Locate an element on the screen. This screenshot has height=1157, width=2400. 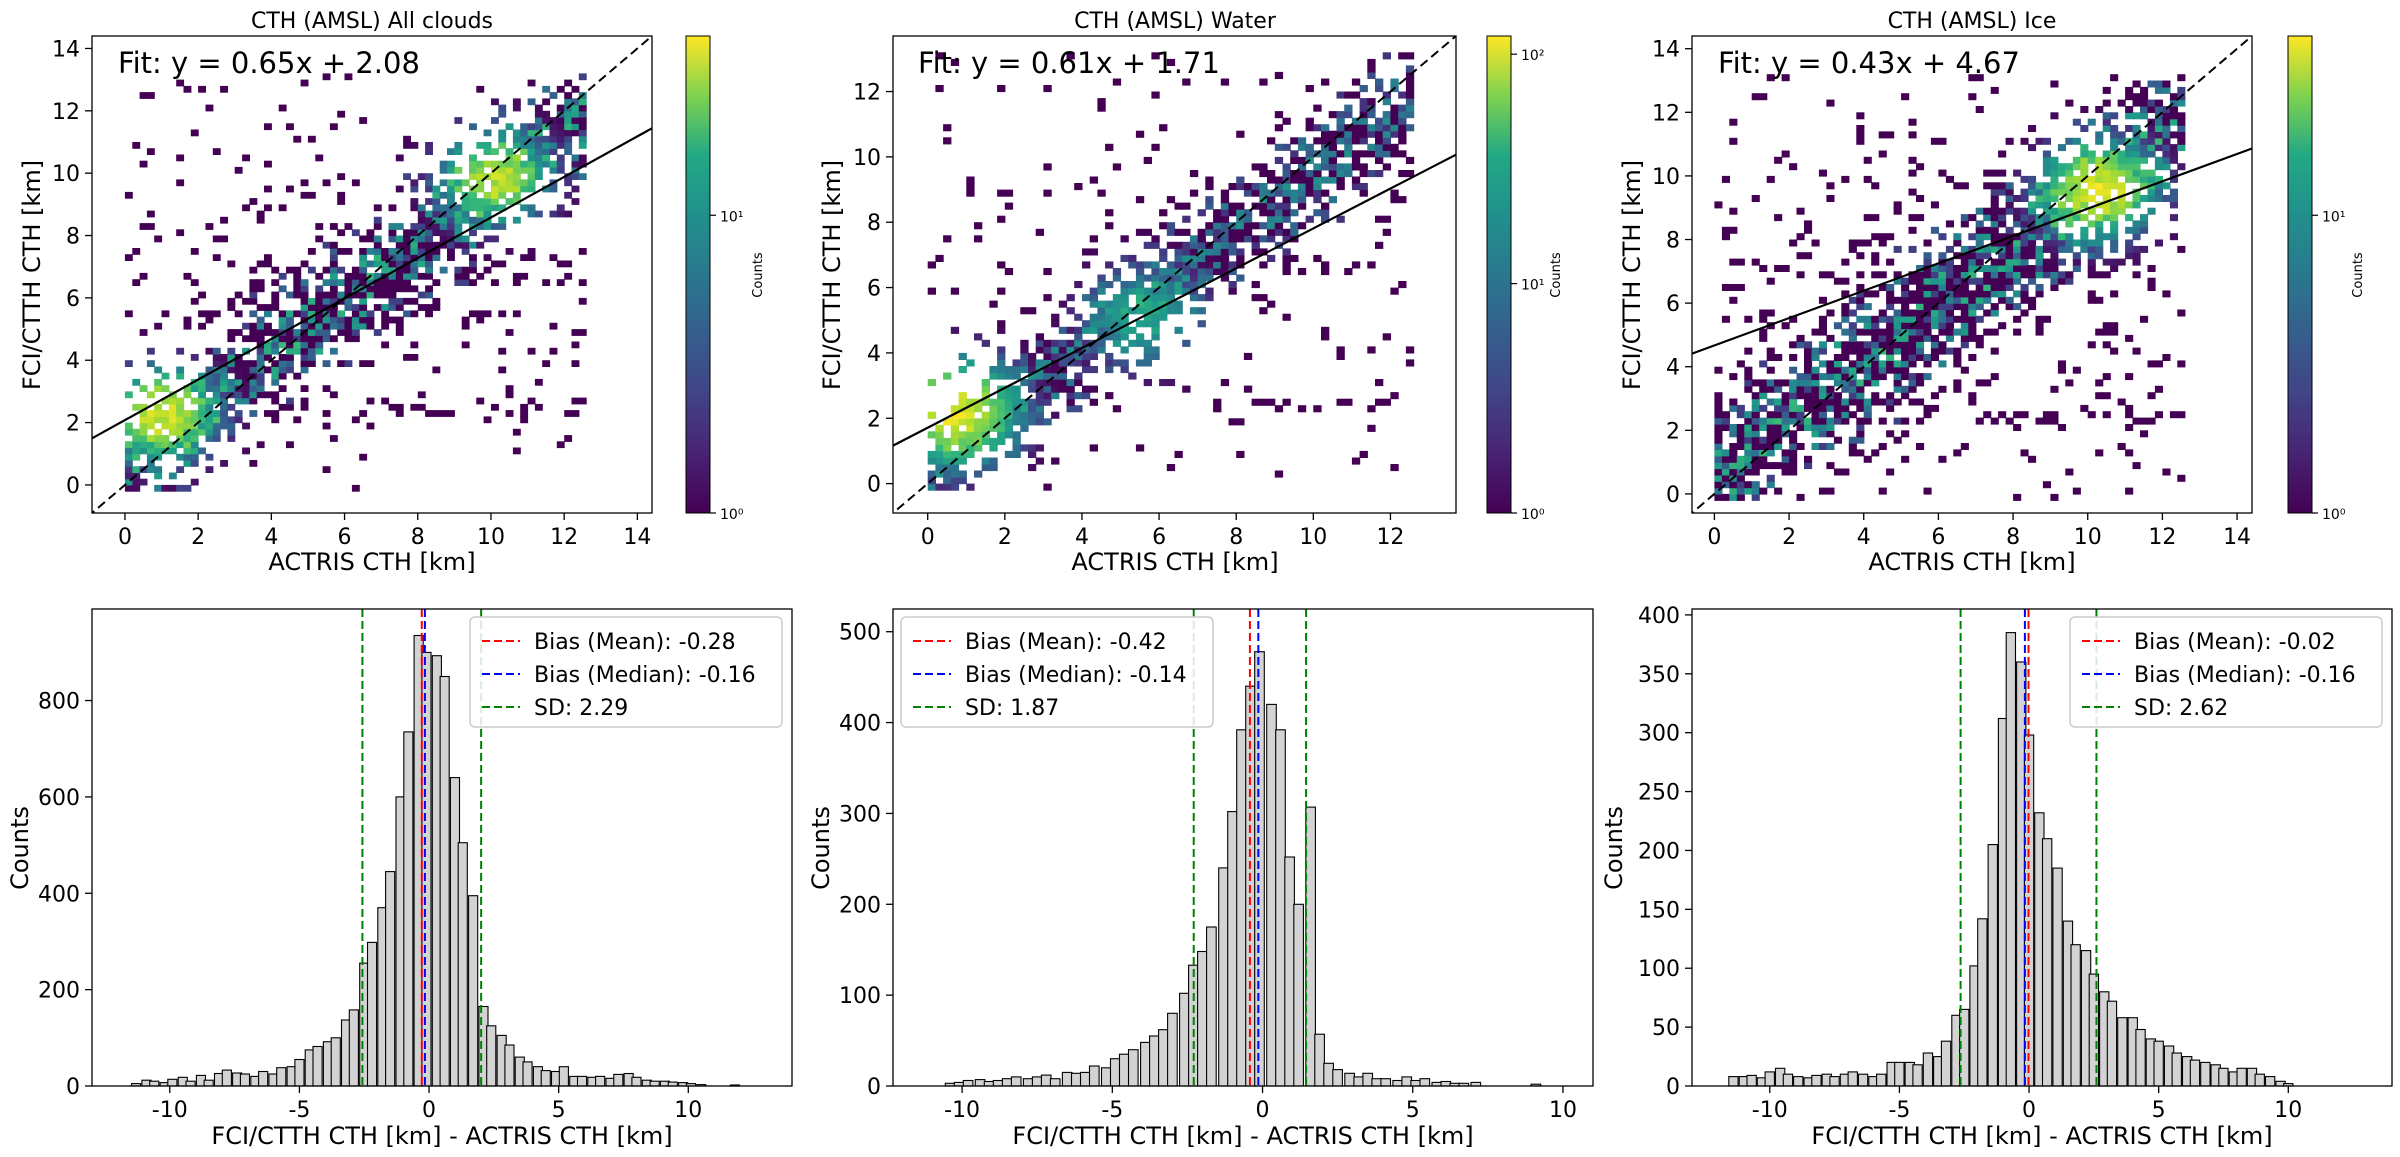
y-tick-label: 4 is located at coordinates (73, 361).